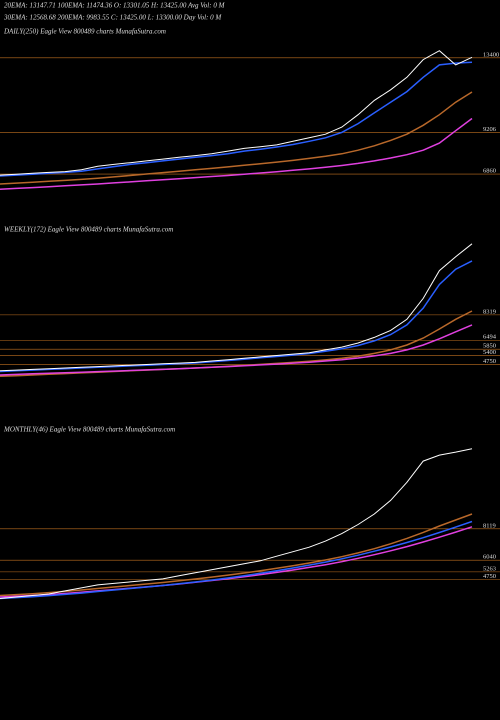  Describe the element at coordinates (489, 171) in the screenshot. I see `price-level-label: 6860` at that location.